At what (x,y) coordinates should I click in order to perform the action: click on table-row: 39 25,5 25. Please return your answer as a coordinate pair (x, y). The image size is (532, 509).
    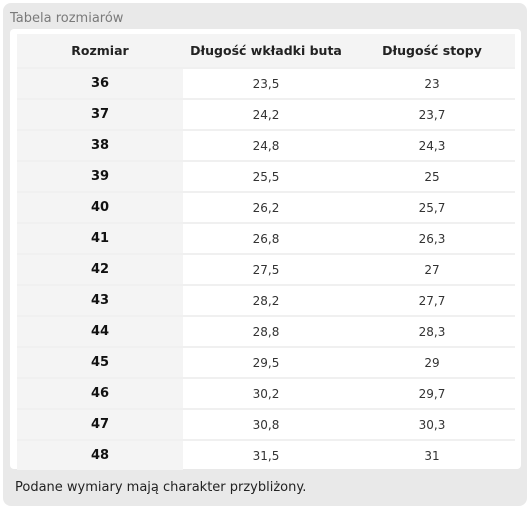
    Looking at the image, I should click on (266, 177).